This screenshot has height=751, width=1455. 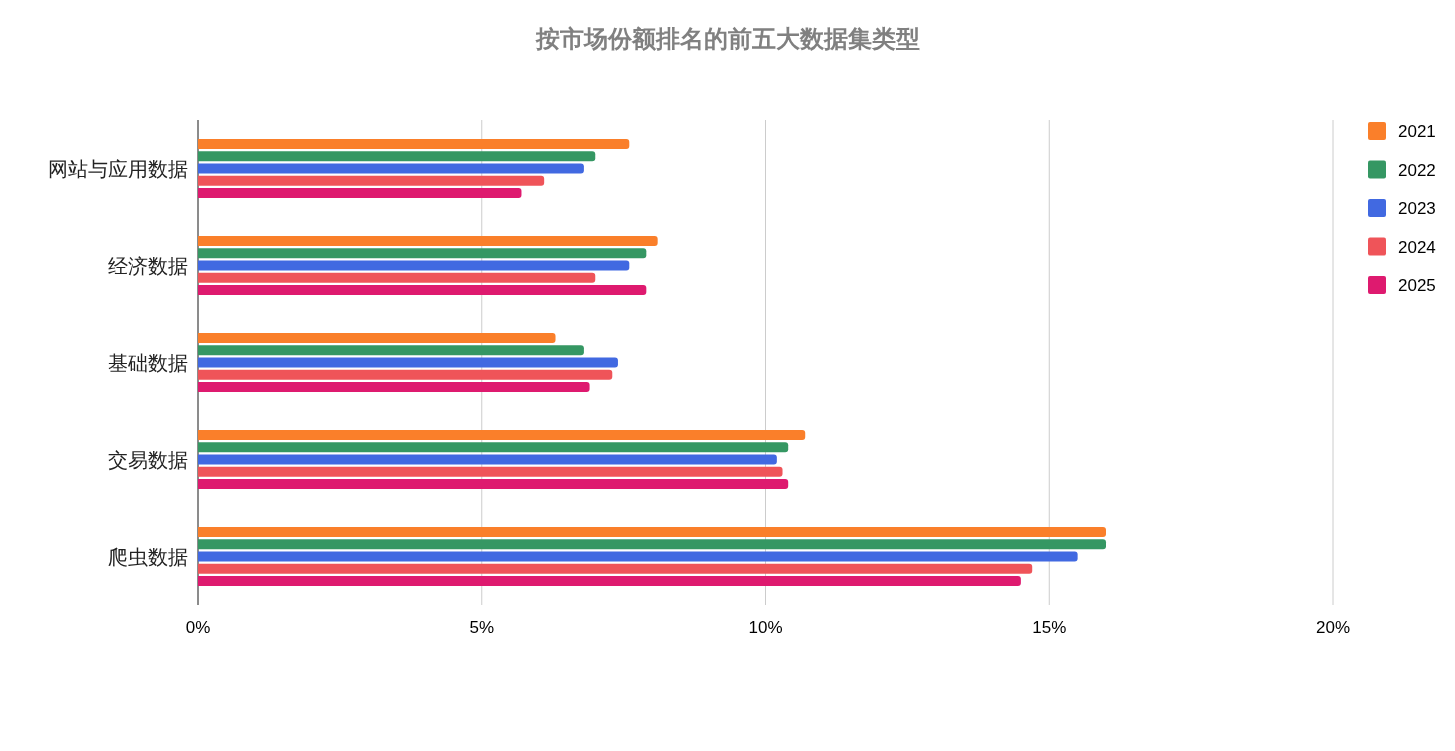 I want to click on y-tick-label: 经济数据, so click(x=148, y=265).